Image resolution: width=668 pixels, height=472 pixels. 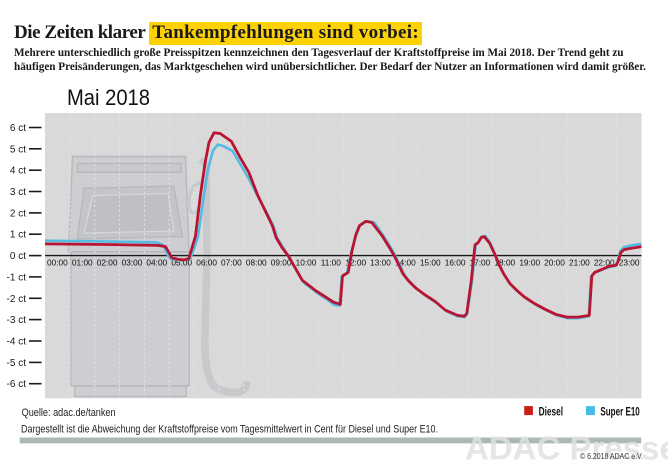 I want to click on svg-text: 1 ct, so click(x=18, y=235).